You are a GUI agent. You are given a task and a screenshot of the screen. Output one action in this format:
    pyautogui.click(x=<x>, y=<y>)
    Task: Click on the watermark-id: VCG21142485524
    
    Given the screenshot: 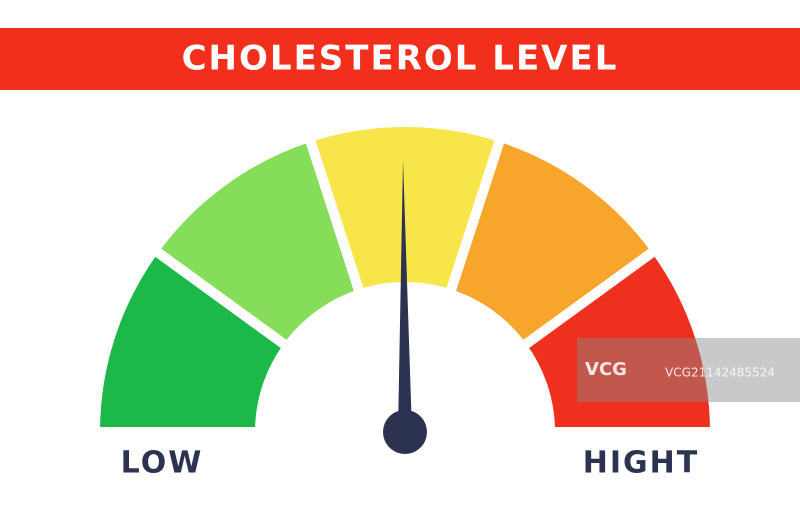 What is the action you would take?
    pyautogui.click(x=720, y=373)
    